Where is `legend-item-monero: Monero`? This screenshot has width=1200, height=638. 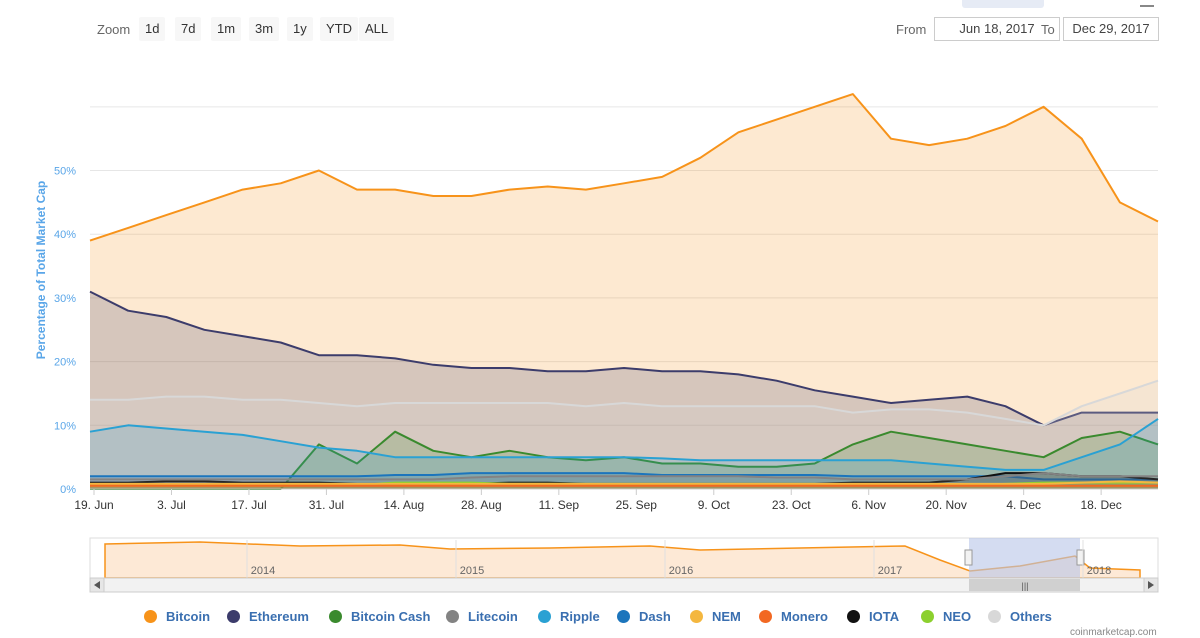 legend-item-monero: Monero is located at coordinates (793, 616).